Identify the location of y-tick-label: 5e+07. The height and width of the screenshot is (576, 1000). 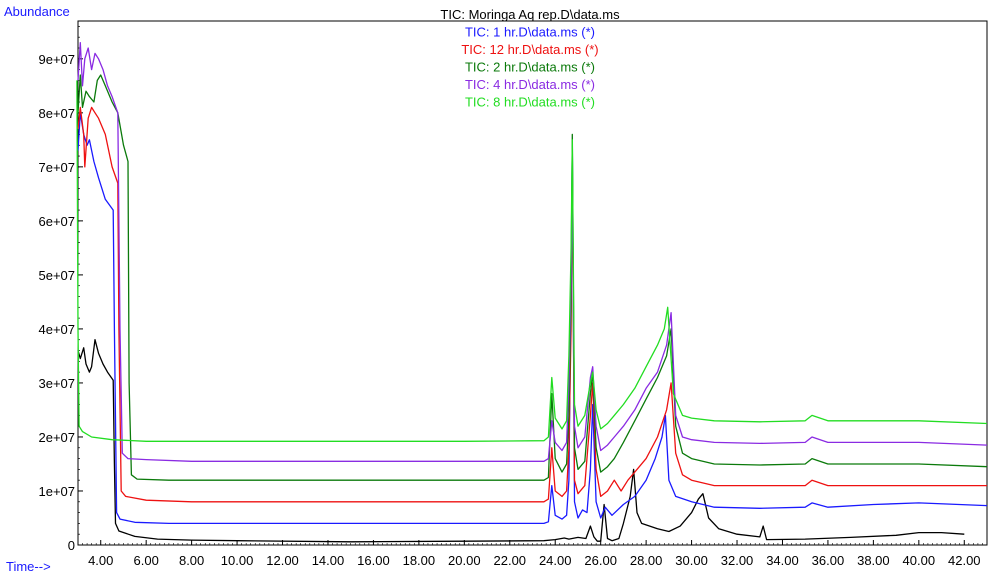
(56, 275).